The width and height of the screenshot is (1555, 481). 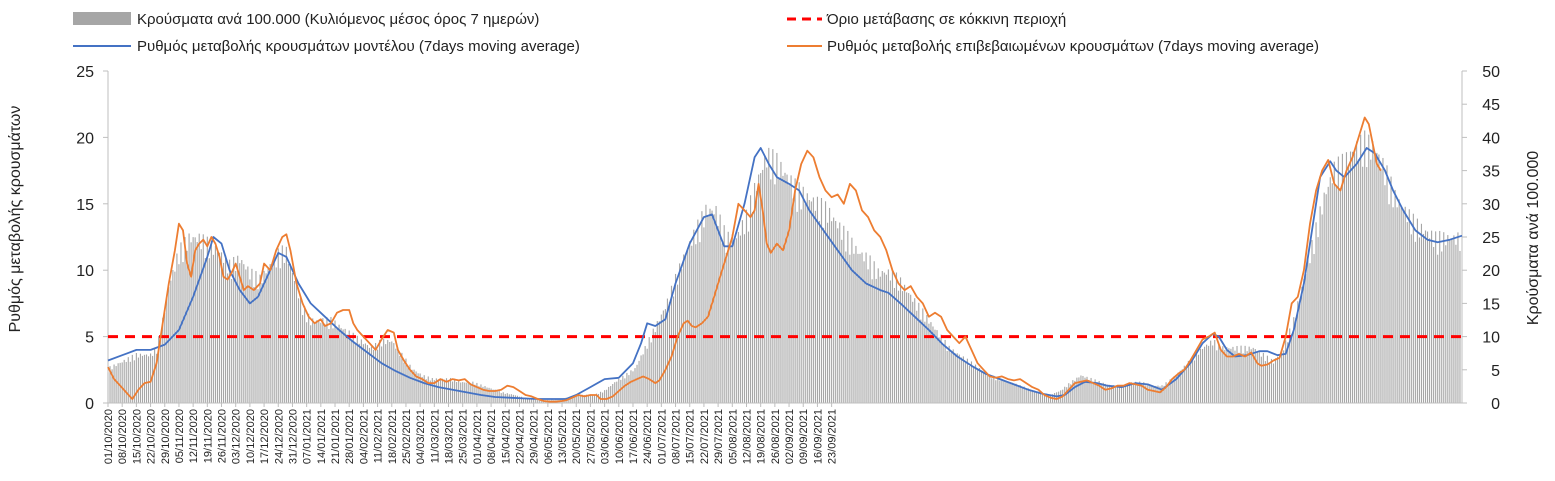 What do you see at coordinates (166, 436) in the screenshot?
I see `x-tick-label: 29/10/2020` at bounding box center [166, 436].